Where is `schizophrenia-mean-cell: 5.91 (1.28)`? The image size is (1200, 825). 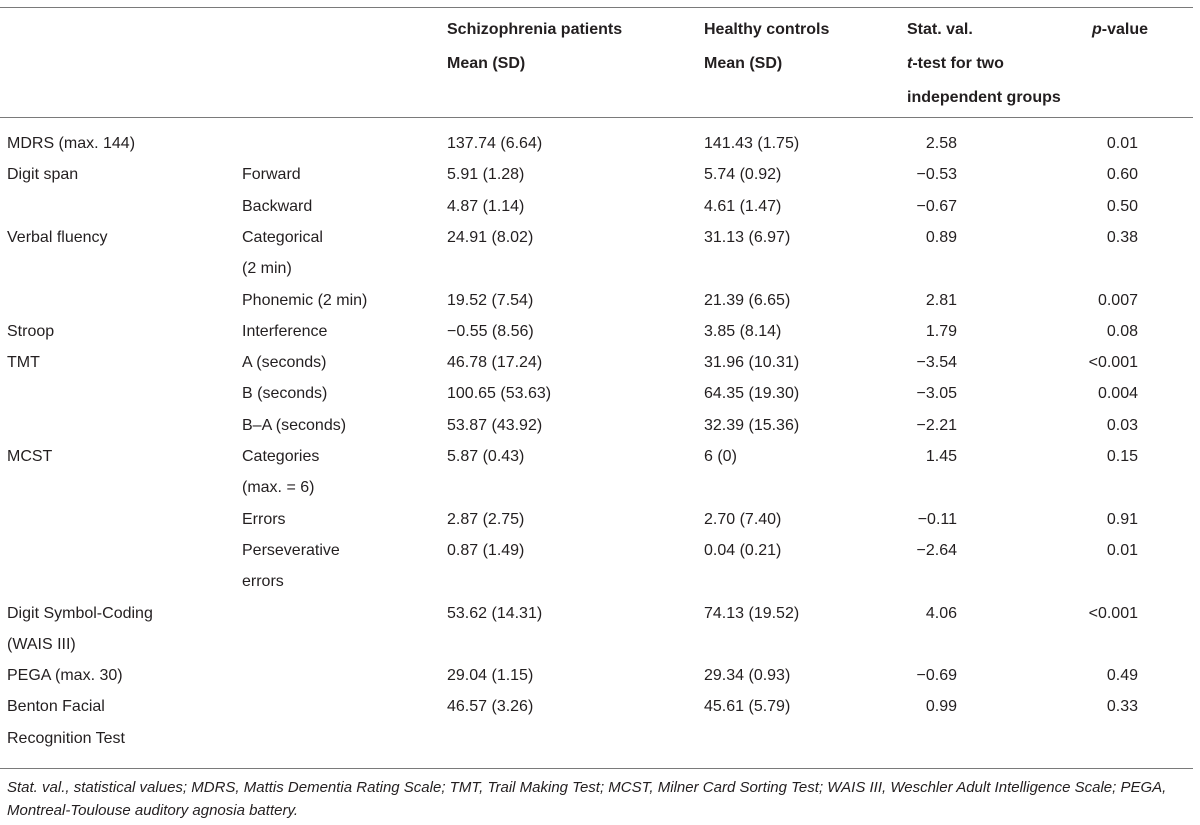
schizophrenia-mean-cell: 5.91 (1.28) is located at coordinates (486, 175).